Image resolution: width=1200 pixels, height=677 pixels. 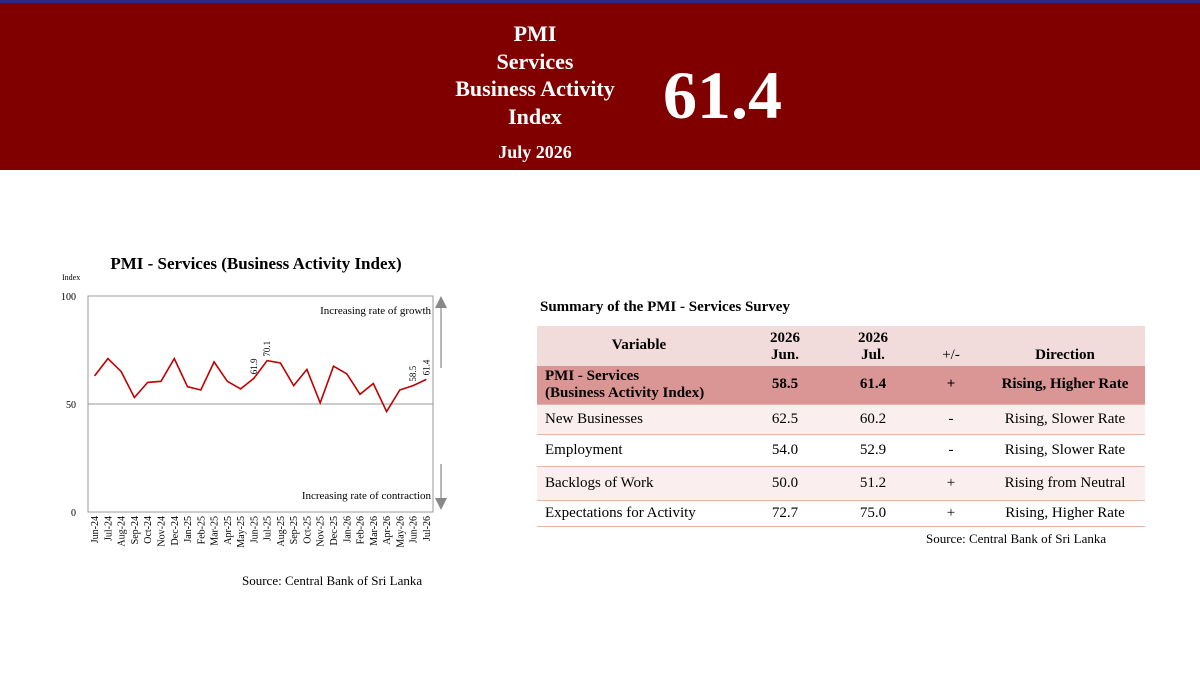 I want to click on chart-source: Source: Central Bank of Sri Lanka, so click(x=332, y=580).